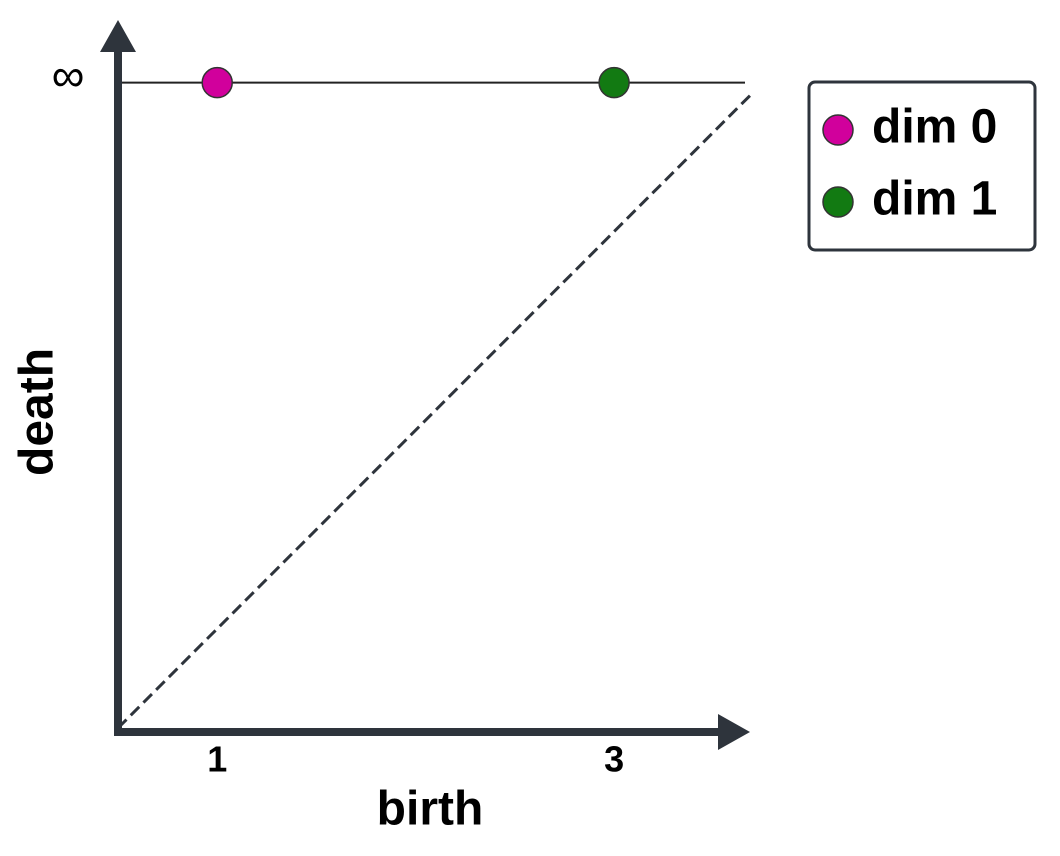 The height and width of the screenshot is (856, 1060). I want to click on x-axis-label: birth, so click(430, 809).